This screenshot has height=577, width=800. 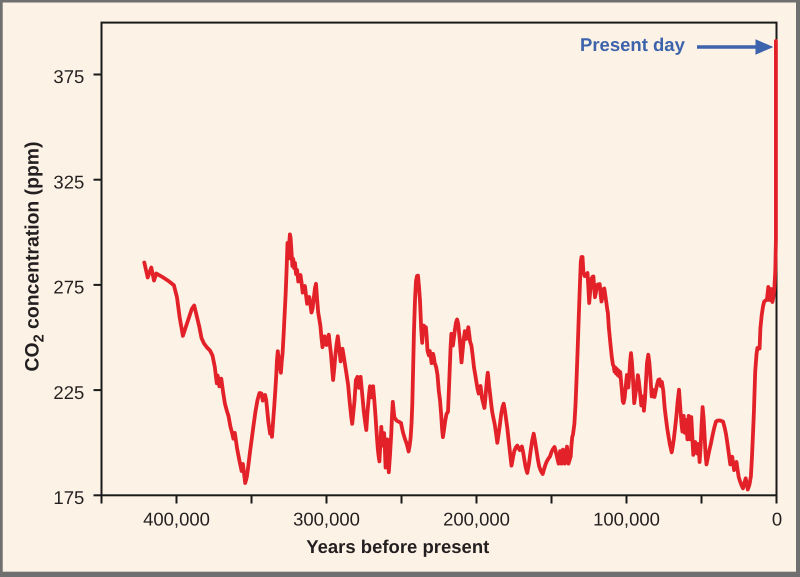 What do you see at coordinates (476, 519) in the screenshot?
I see `svg-text: 200,000` at bounding box center [476, 519].